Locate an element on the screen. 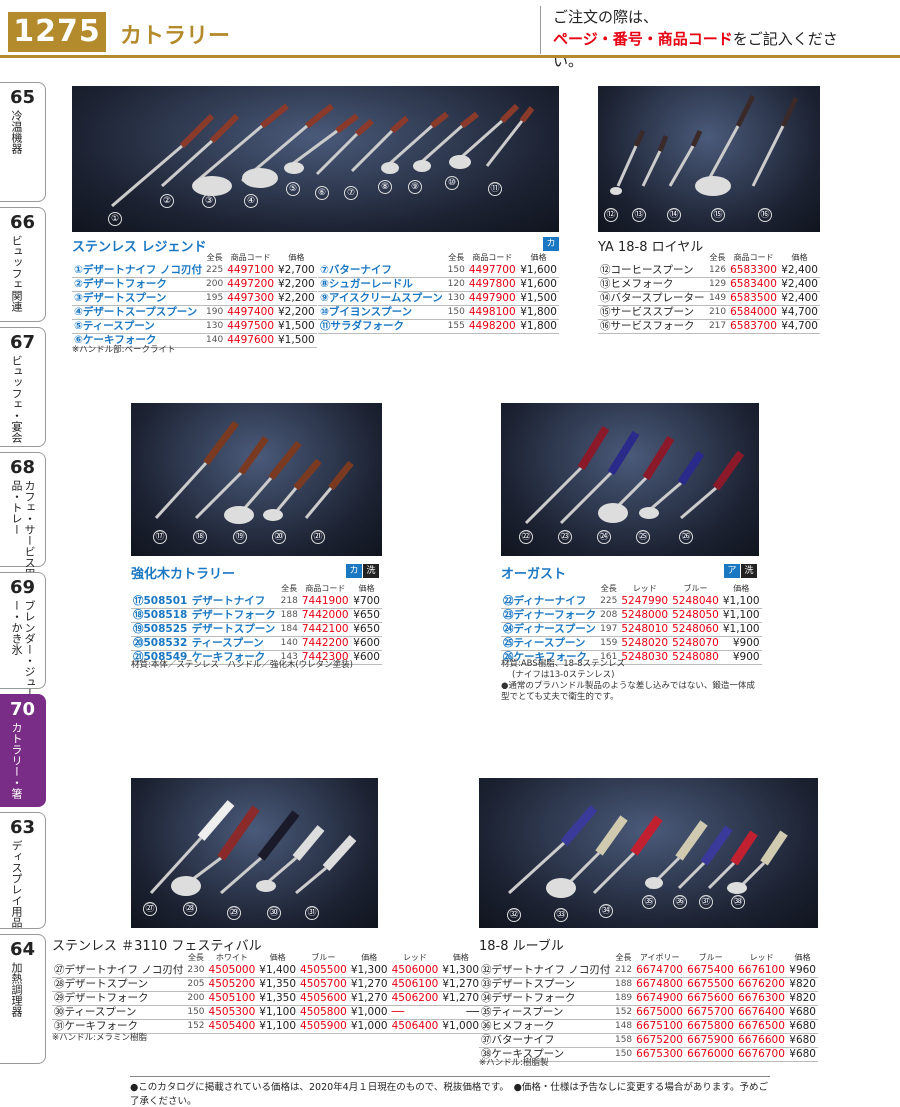  index-tab-label: ディスプレイ用品 is located at coordinates (16, 884).